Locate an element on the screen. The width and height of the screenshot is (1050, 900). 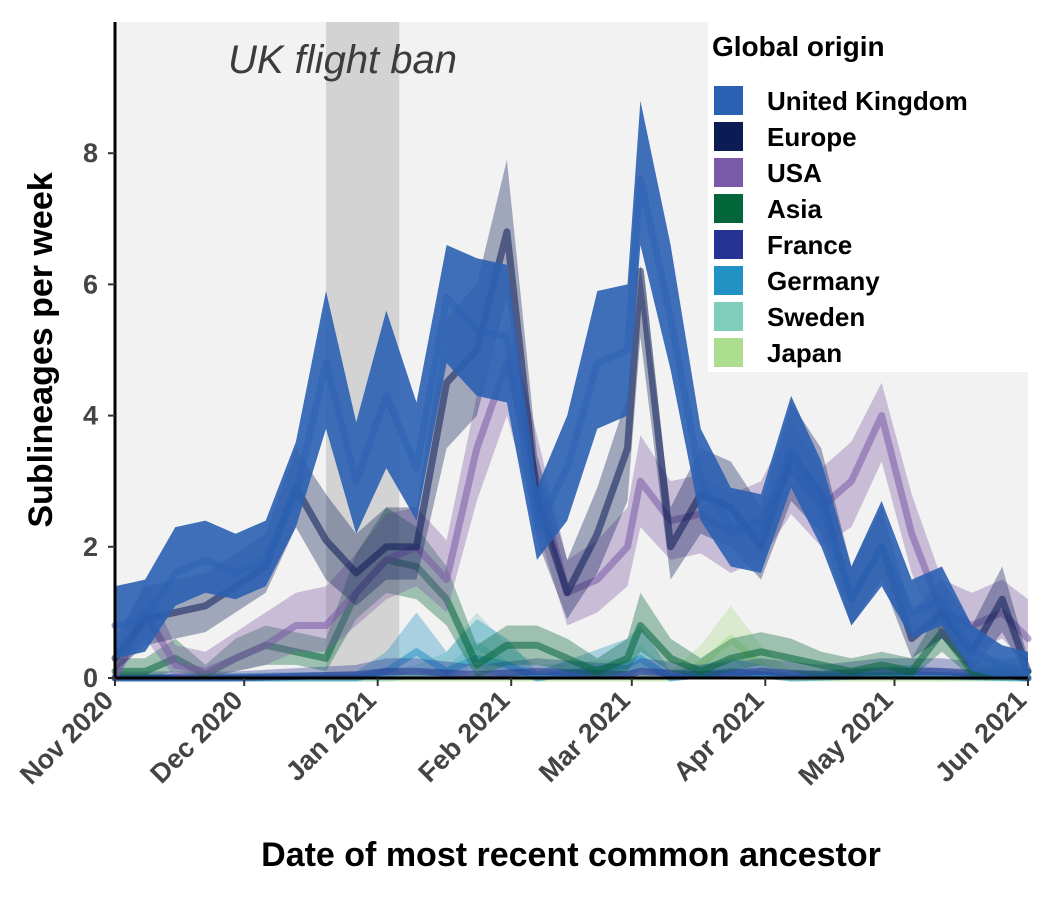
x-axis-title: Date of most recent common ancestor is located at coordinates (571, 855).